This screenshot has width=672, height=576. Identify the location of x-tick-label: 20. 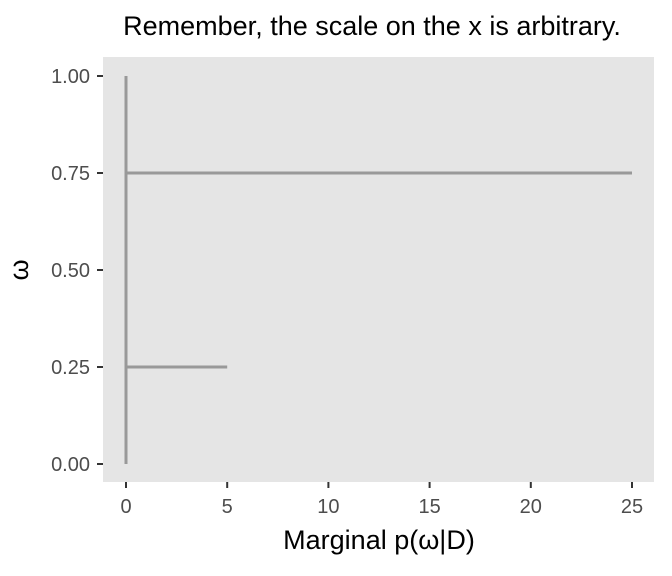
(531, 507).